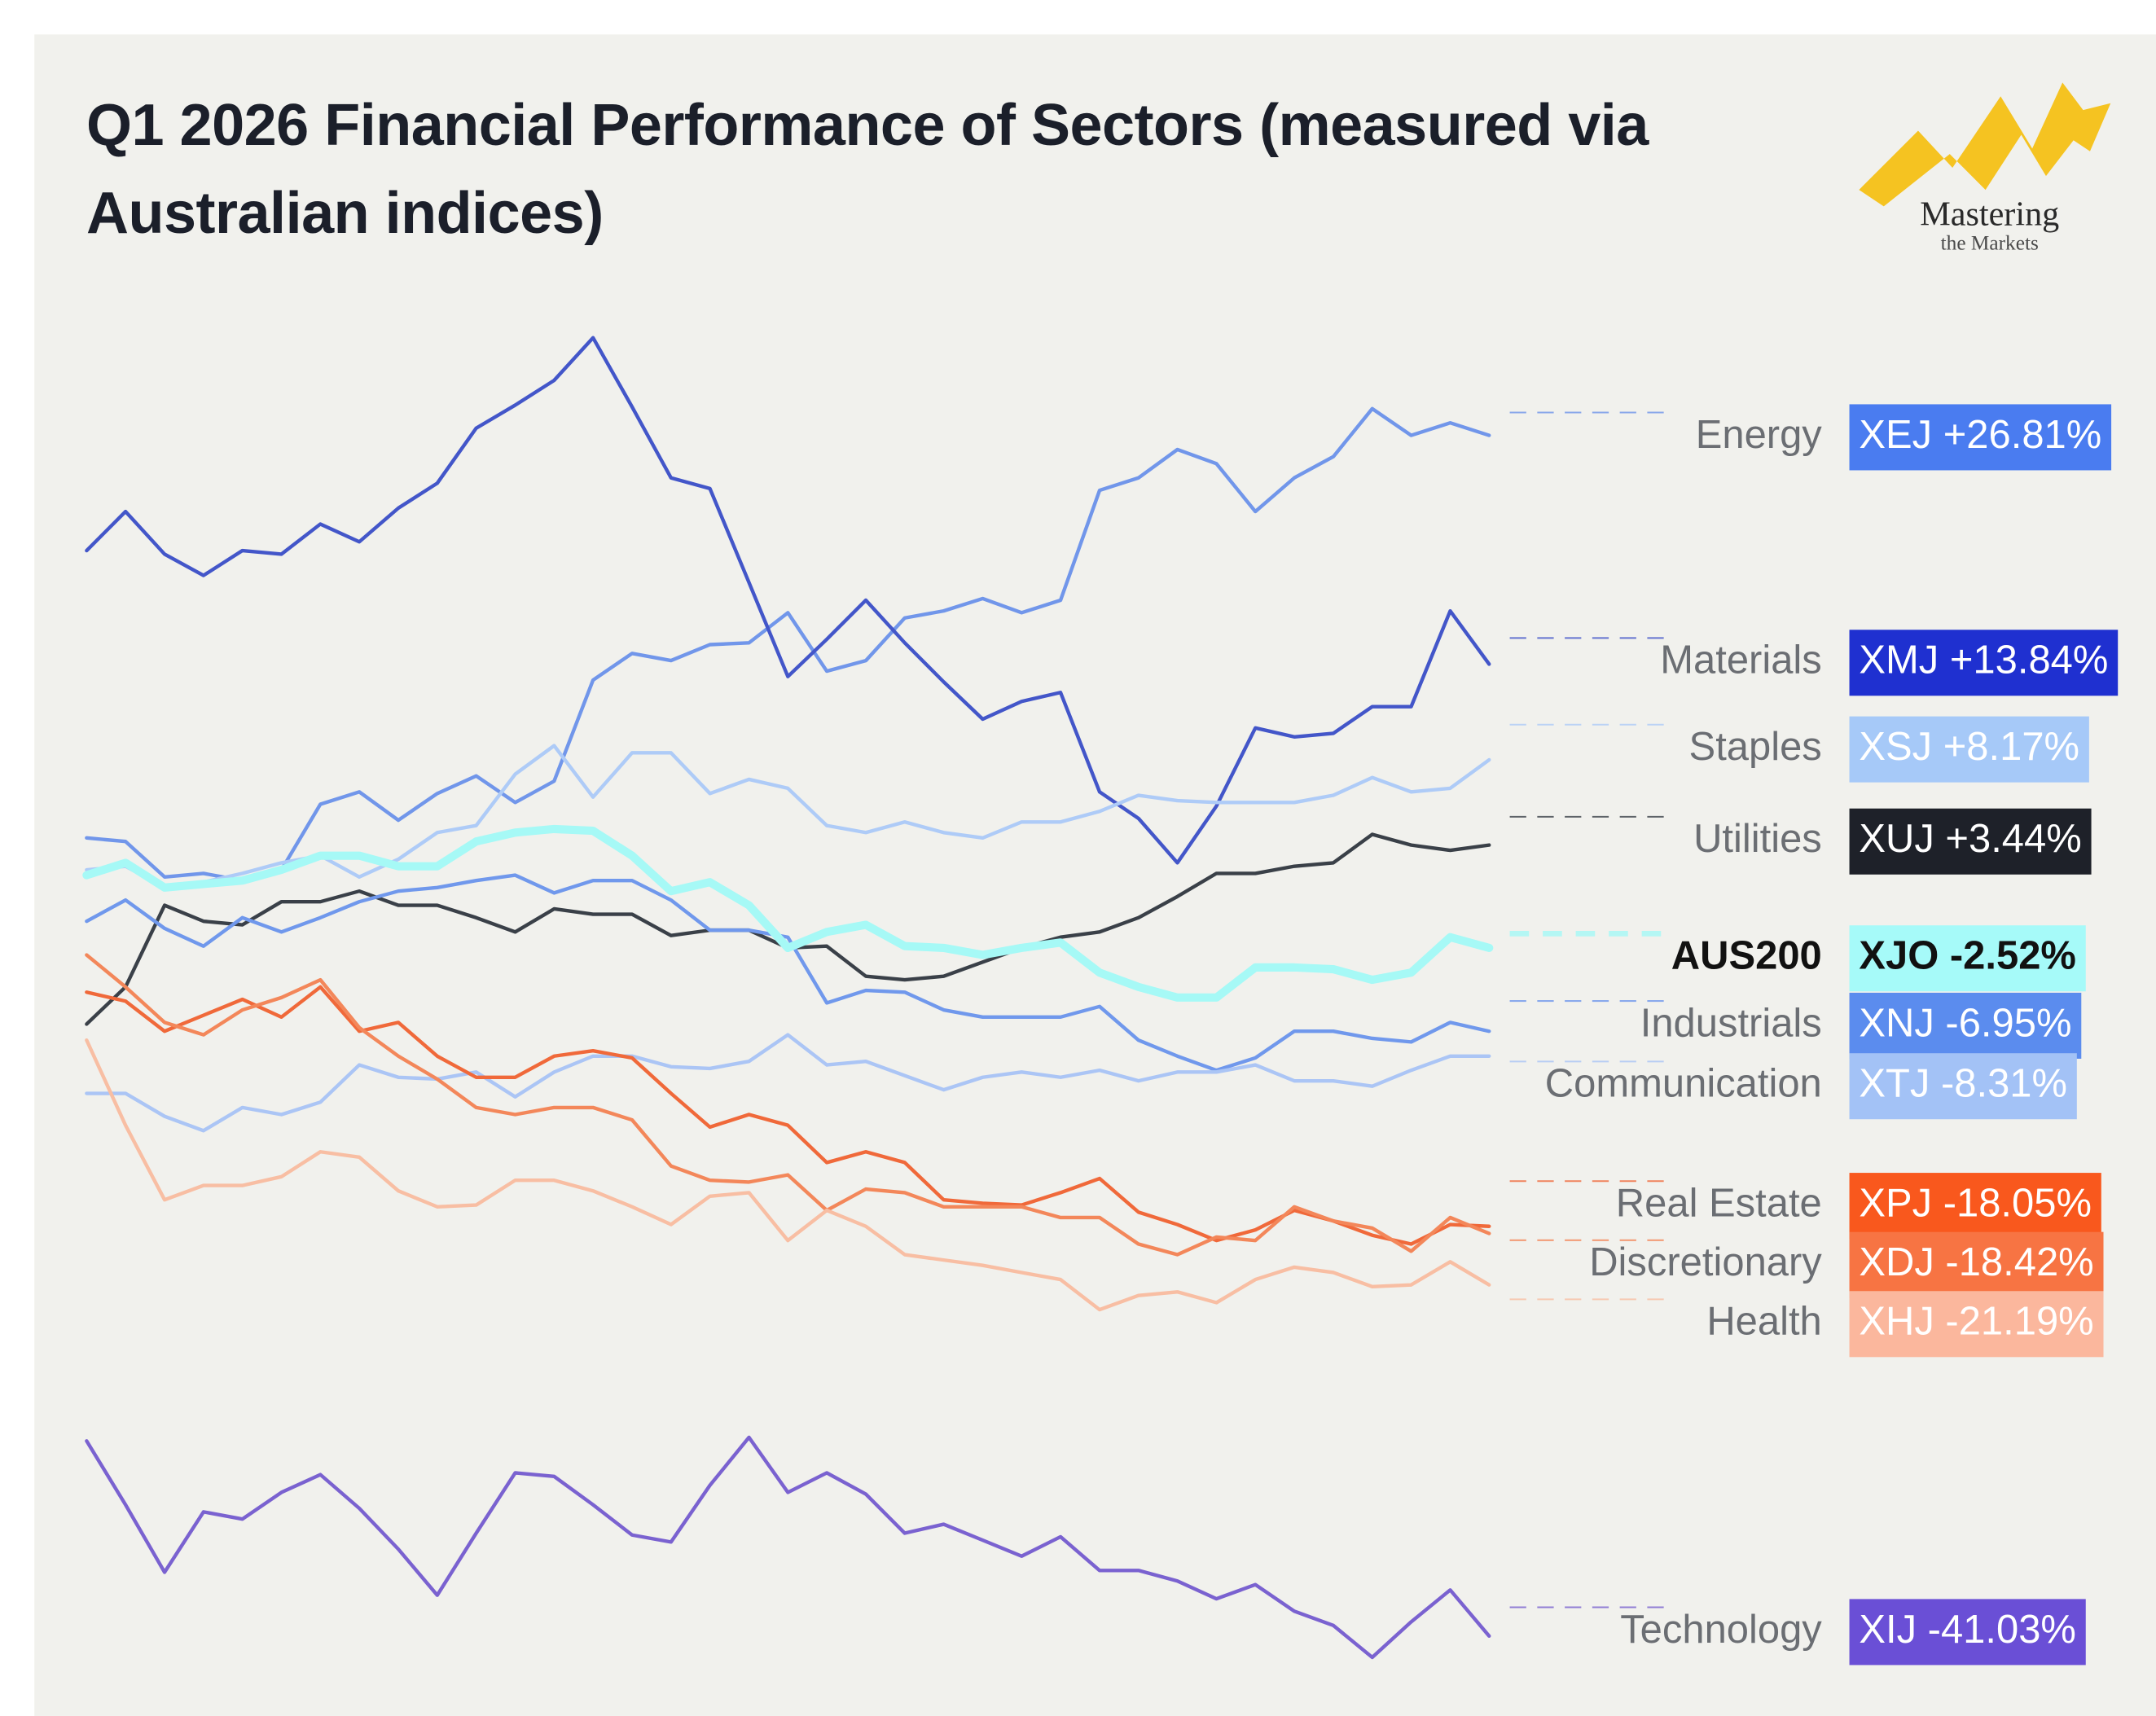 The width and height of the screenshot is (2156, 1716). What do you see at coordinates (1989, 214) in the screenshot?
I see `logo-name: Mastering` at bounding box center [1989, 214].